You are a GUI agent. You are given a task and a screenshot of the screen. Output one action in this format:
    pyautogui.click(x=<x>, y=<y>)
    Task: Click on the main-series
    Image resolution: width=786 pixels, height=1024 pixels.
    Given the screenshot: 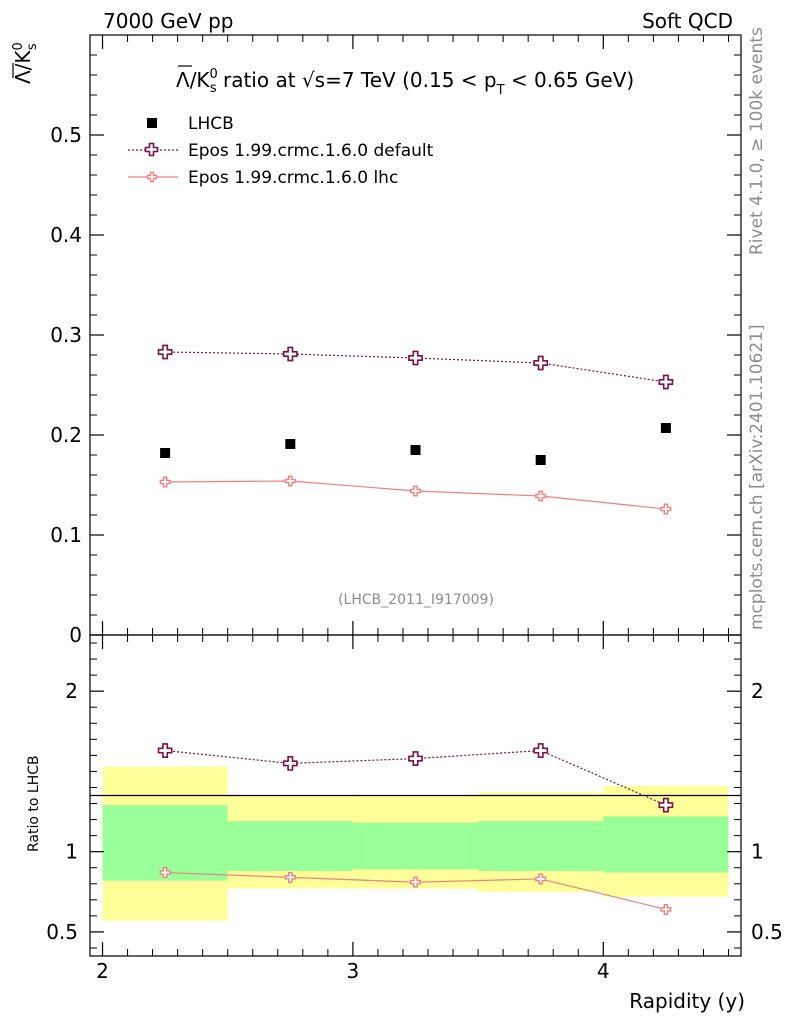 What is the action you would take?
    pyautogui.click(x=415, y=429)
    